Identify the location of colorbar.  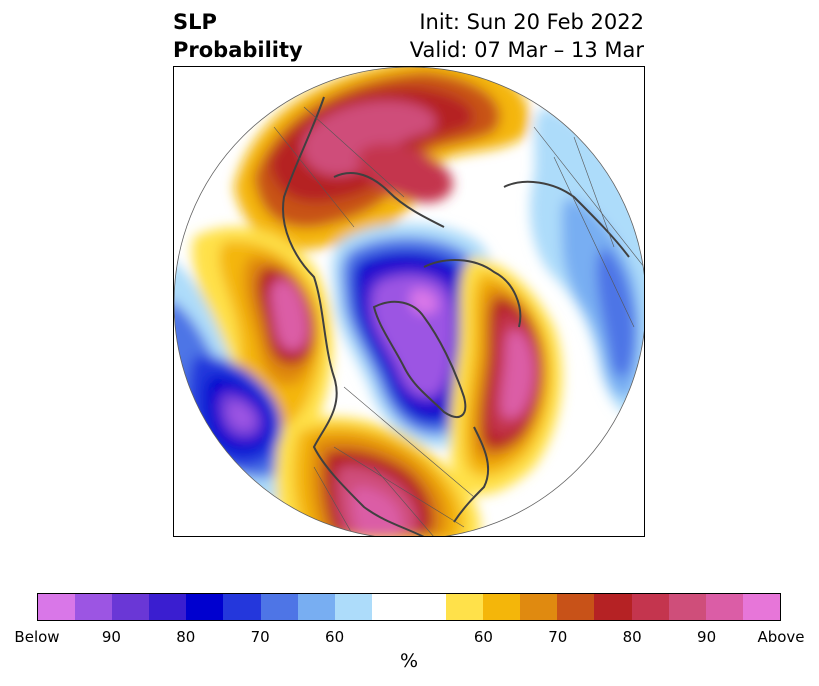
(409, 607).